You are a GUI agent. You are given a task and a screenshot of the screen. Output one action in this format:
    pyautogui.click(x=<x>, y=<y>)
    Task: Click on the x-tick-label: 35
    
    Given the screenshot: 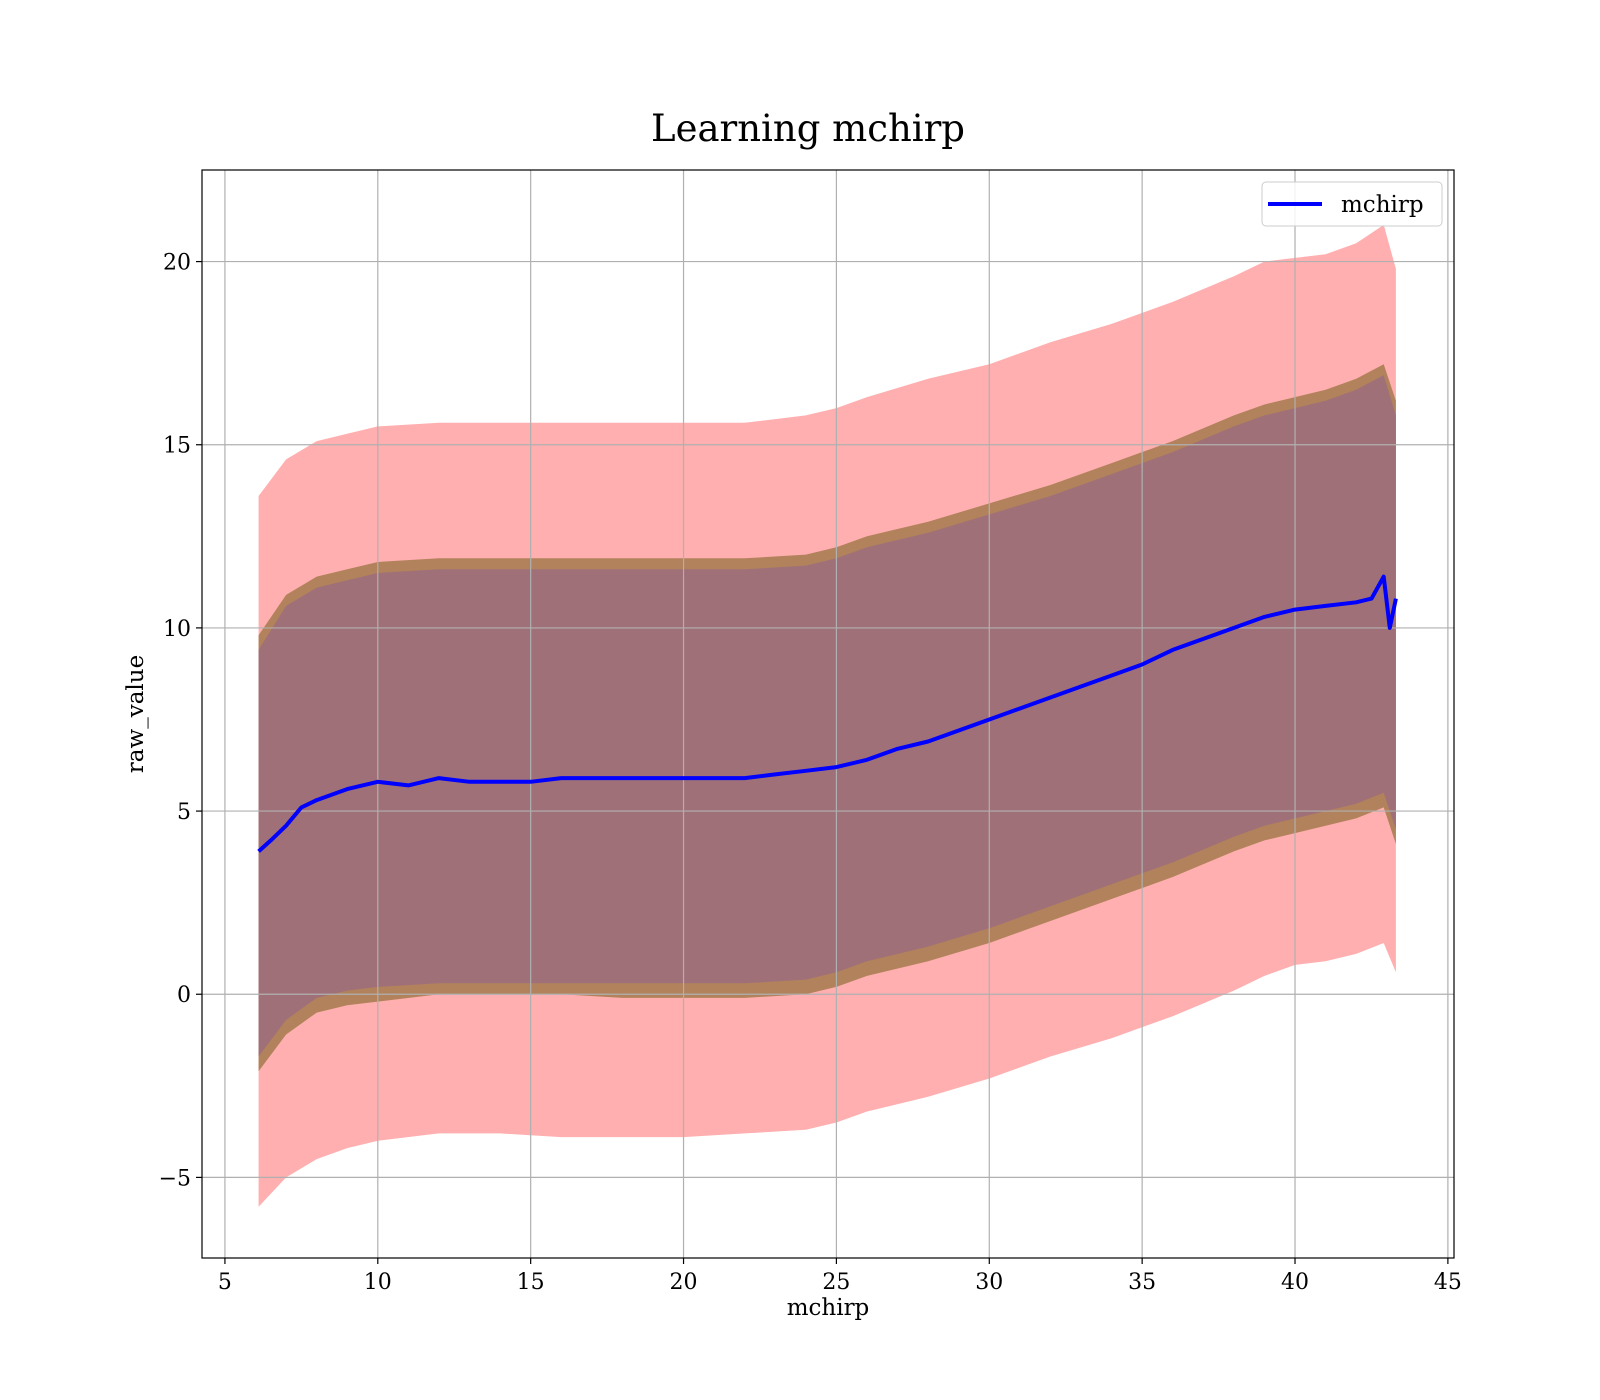 What is the action you would take?
    pyautogui.click(x=1142, y=1282)
    